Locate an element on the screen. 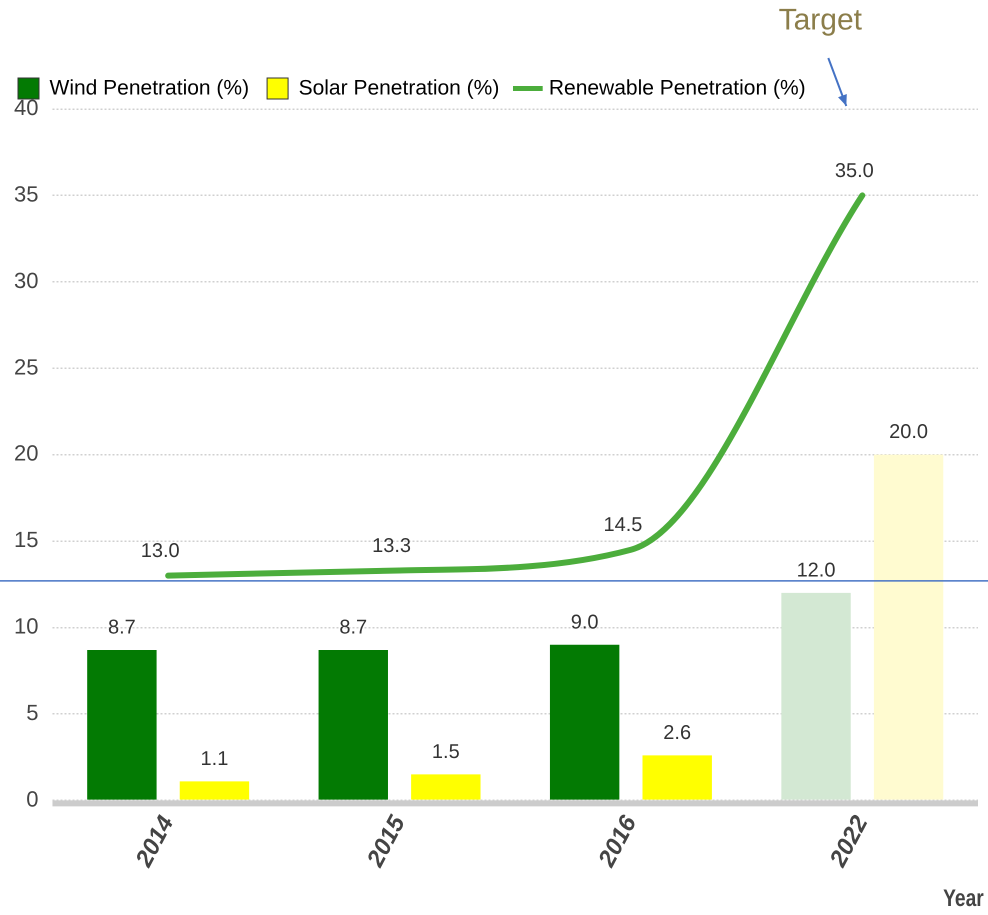  y-tick-label: 30 is located at coordinates (26, 280).